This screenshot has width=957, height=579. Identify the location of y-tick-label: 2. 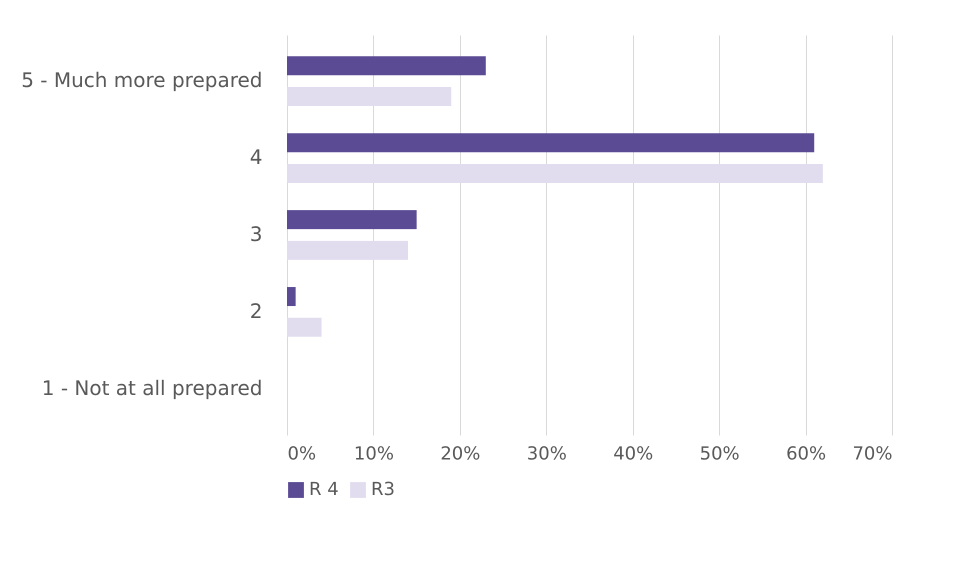
(256, 310).